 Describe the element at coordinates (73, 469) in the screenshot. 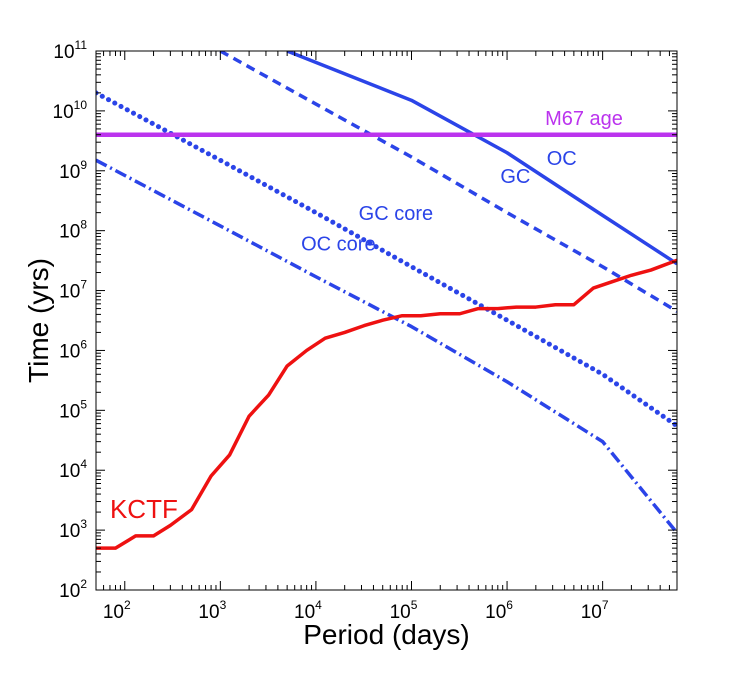

I see `y-tick-label: 10⁴` at that location.